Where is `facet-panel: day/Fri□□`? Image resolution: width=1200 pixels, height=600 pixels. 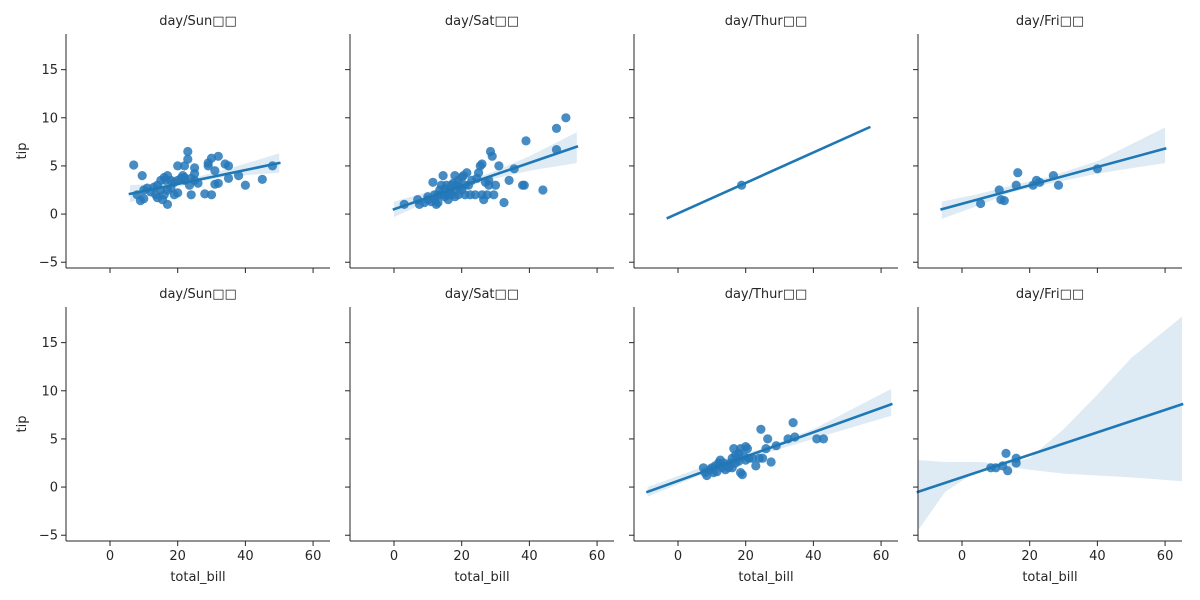
facet-panel: day/Fri□□ is located at coordinates (1047, 143).